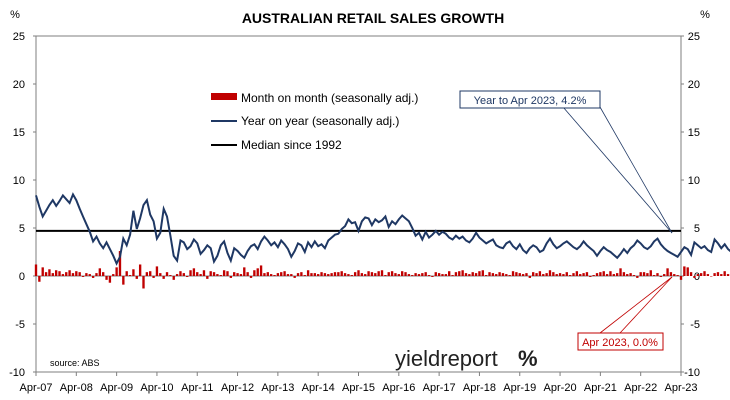 This screenshot has width=730, height=400. Describe the element at coordinates (224, 96) in the screenshot. I see `legend-swatch-month-on-month` at that location.